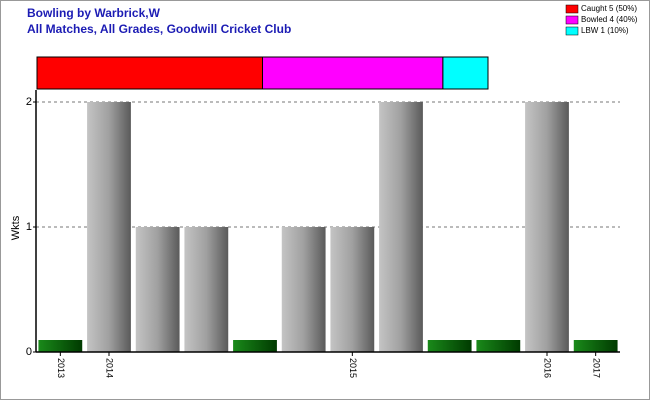  Describe the element at coordinates (609, 19) in the screenshot. I see `legend-label: Bowled 4 (40%)` at that location.